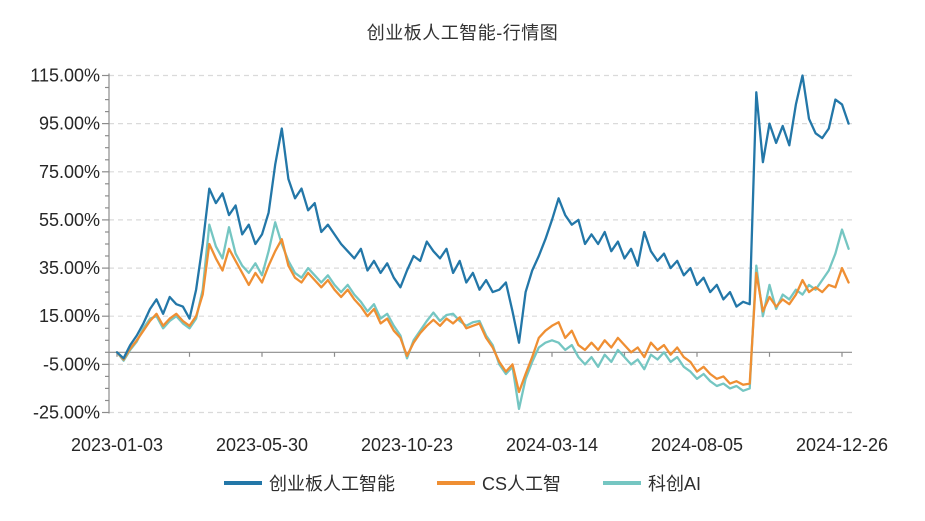  What do you see at coordinates (69, 220) in the screenshot?
I see `y-tick-label: 55.00%` at bounding box center [69, 220].